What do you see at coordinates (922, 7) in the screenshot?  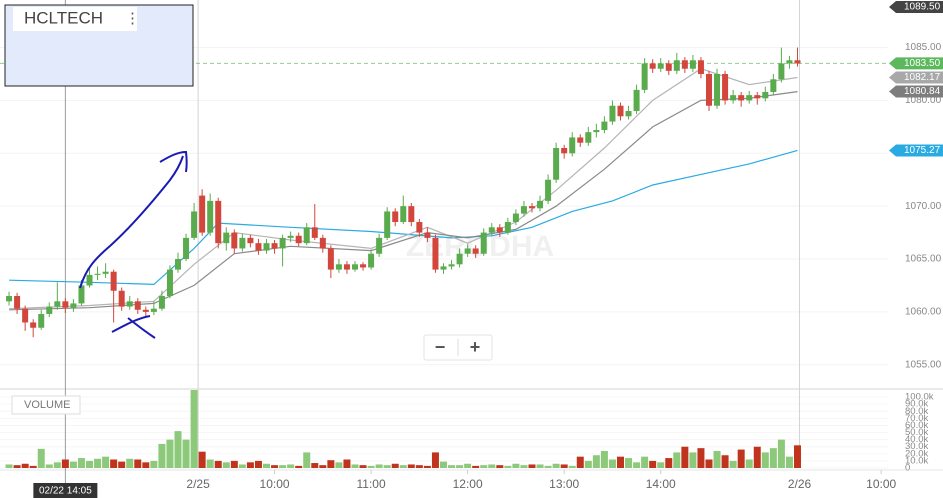 I see `price-tag-label: 1089.50` at bounding box center [922, 7].